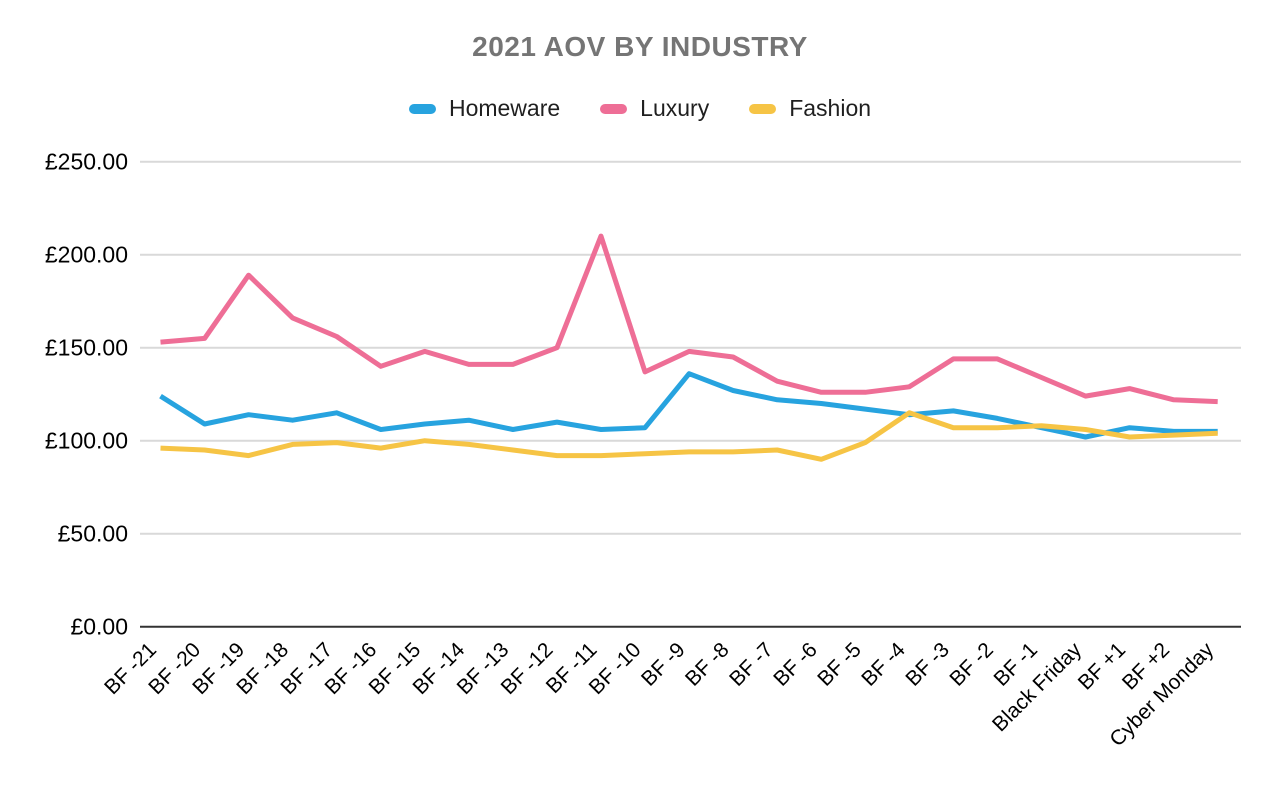 Image resolution: width=1280 pixels, height=796 pixels. What do you see at coordinates (675, 108) in the screenshot?
I see `legend-label: Luxury` at bounding box center [675, 108].